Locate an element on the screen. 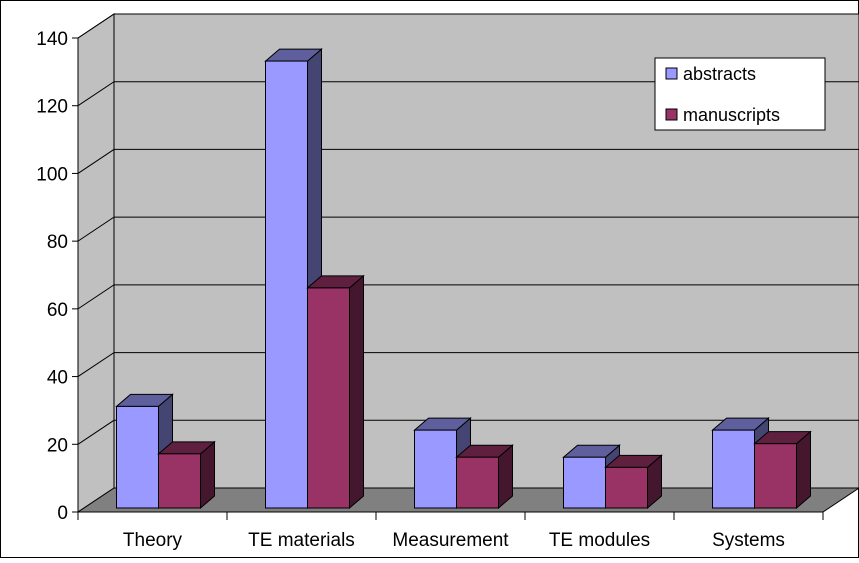 The height and width of the screenshot is (563, 859). legend: abstracts manuscripts is located at coordinates (740, 94).